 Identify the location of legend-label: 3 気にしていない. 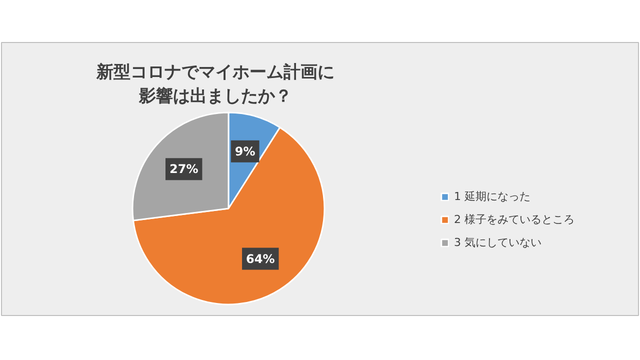
(498, 242).